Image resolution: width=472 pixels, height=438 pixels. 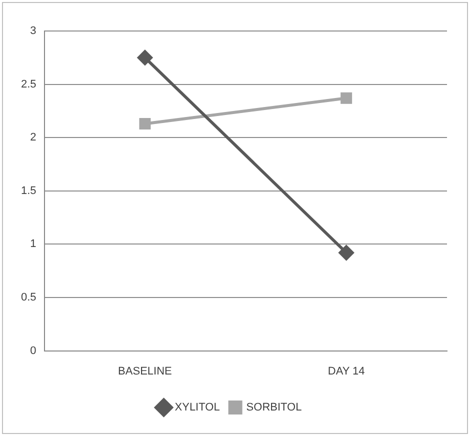 I want to click on y-tick-label: 1, so click(x=33, y=244).